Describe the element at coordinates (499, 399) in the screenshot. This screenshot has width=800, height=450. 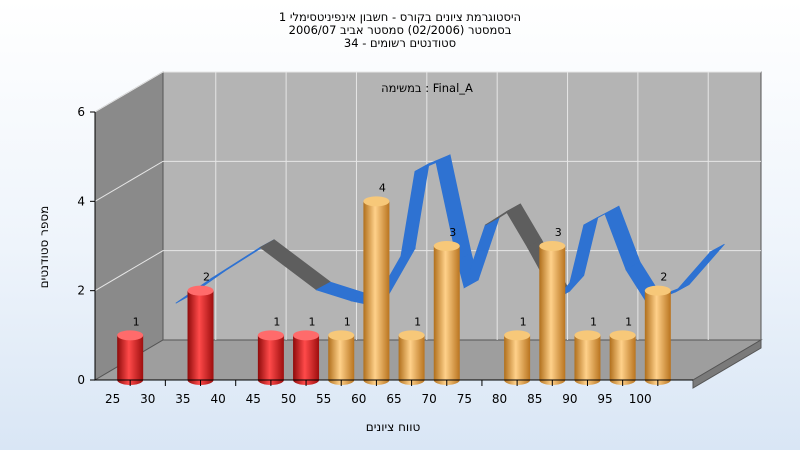
I see `x-tick-label: 80` at that location.